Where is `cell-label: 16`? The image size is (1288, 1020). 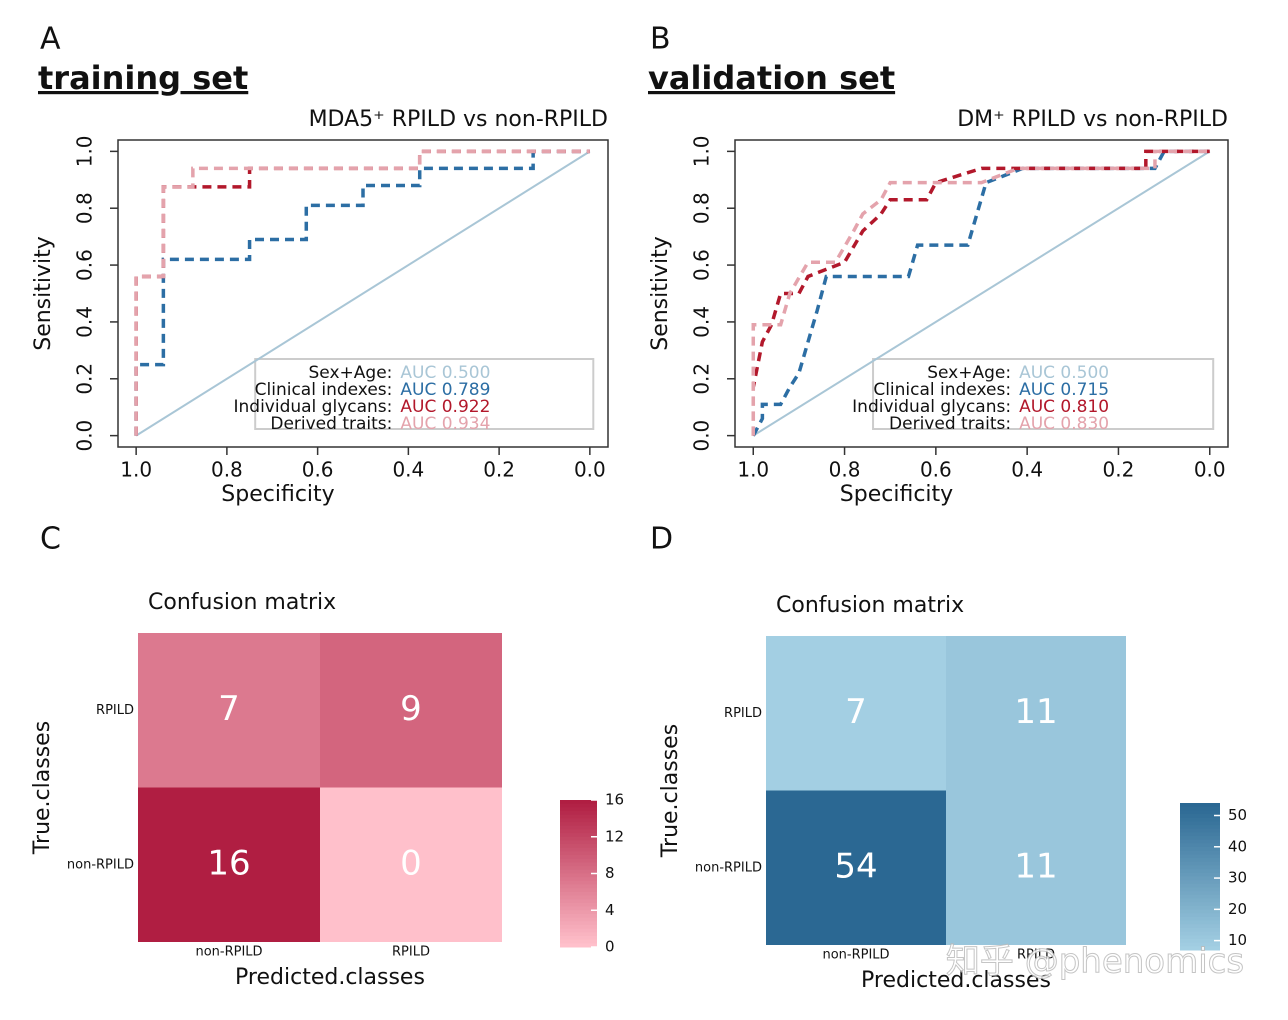 cell-label: 16 is located at coordinates (228, 863).